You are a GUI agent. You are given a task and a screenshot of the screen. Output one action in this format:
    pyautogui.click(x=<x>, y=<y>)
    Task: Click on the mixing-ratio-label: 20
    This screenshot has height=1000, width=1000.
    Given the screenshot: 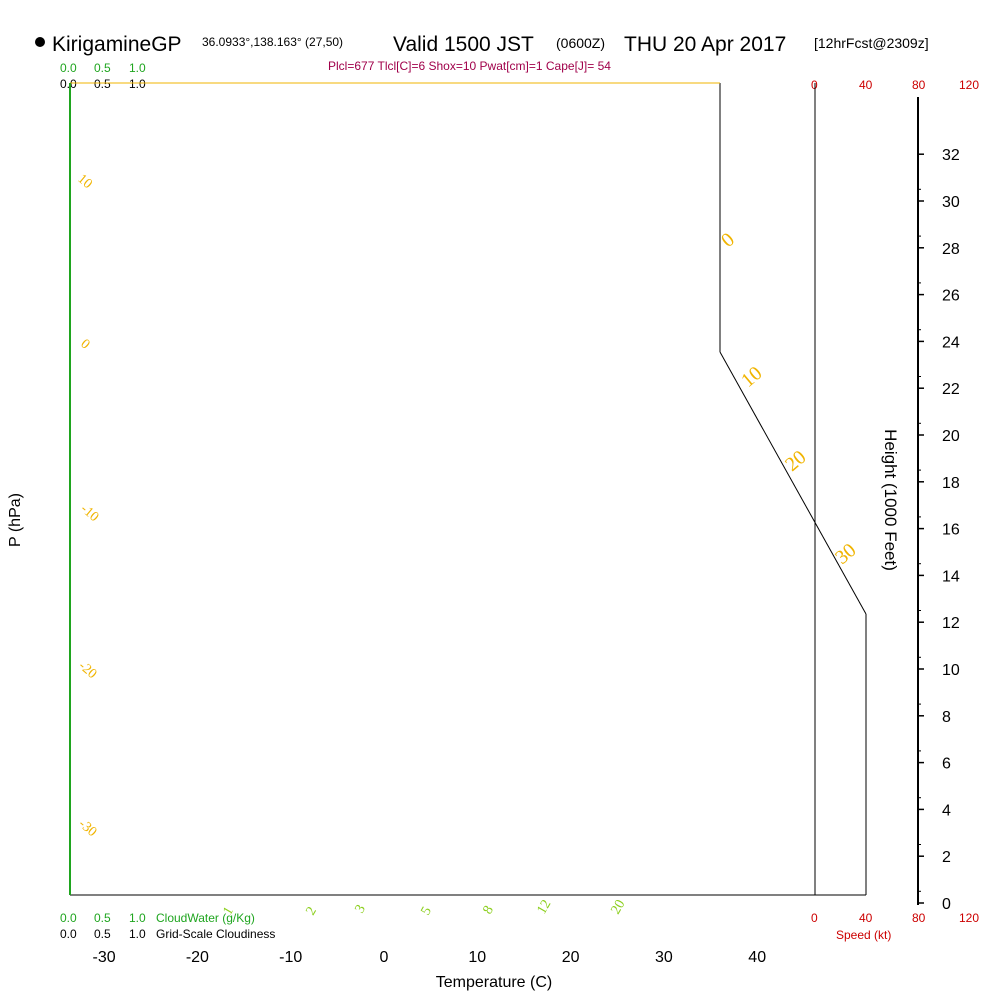 What is the action you would take?
    pyautogui.click(x=618, y=907)
    